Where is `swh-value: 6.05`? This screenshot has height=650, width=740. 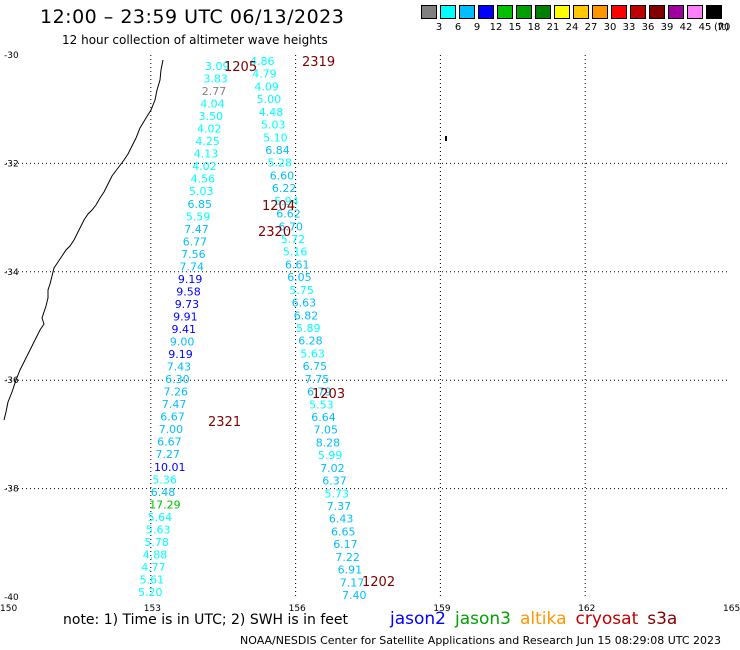
swh-value: 6.05 is located at coordinates (299, 277).